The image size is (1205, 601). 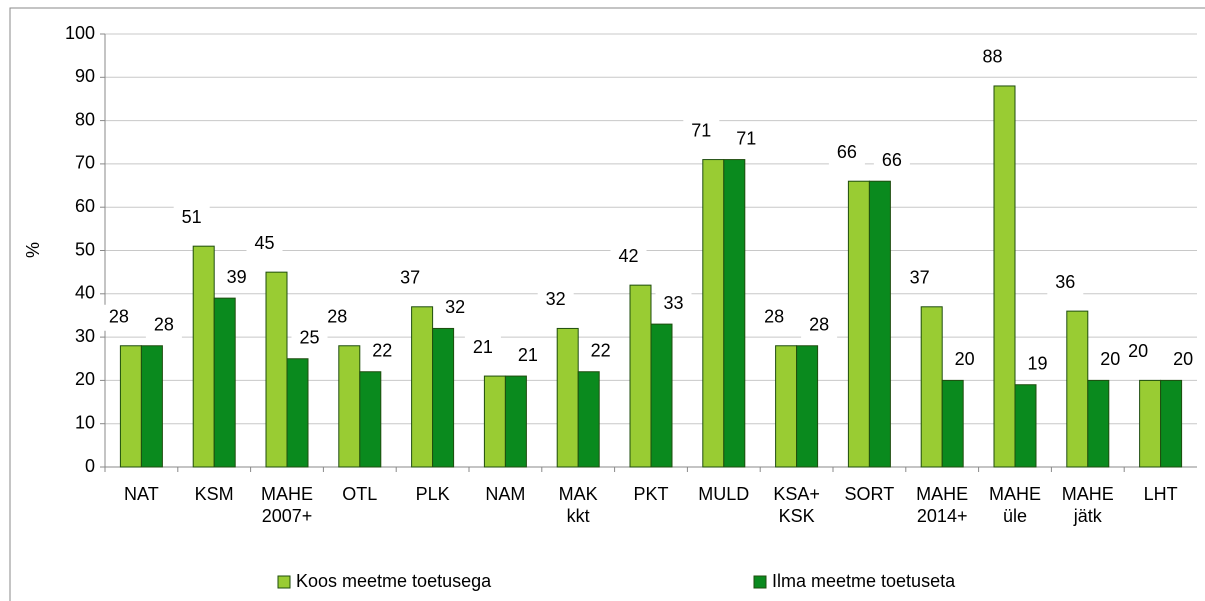 I want to click on data-label: 45, so click(x=264, y=243).